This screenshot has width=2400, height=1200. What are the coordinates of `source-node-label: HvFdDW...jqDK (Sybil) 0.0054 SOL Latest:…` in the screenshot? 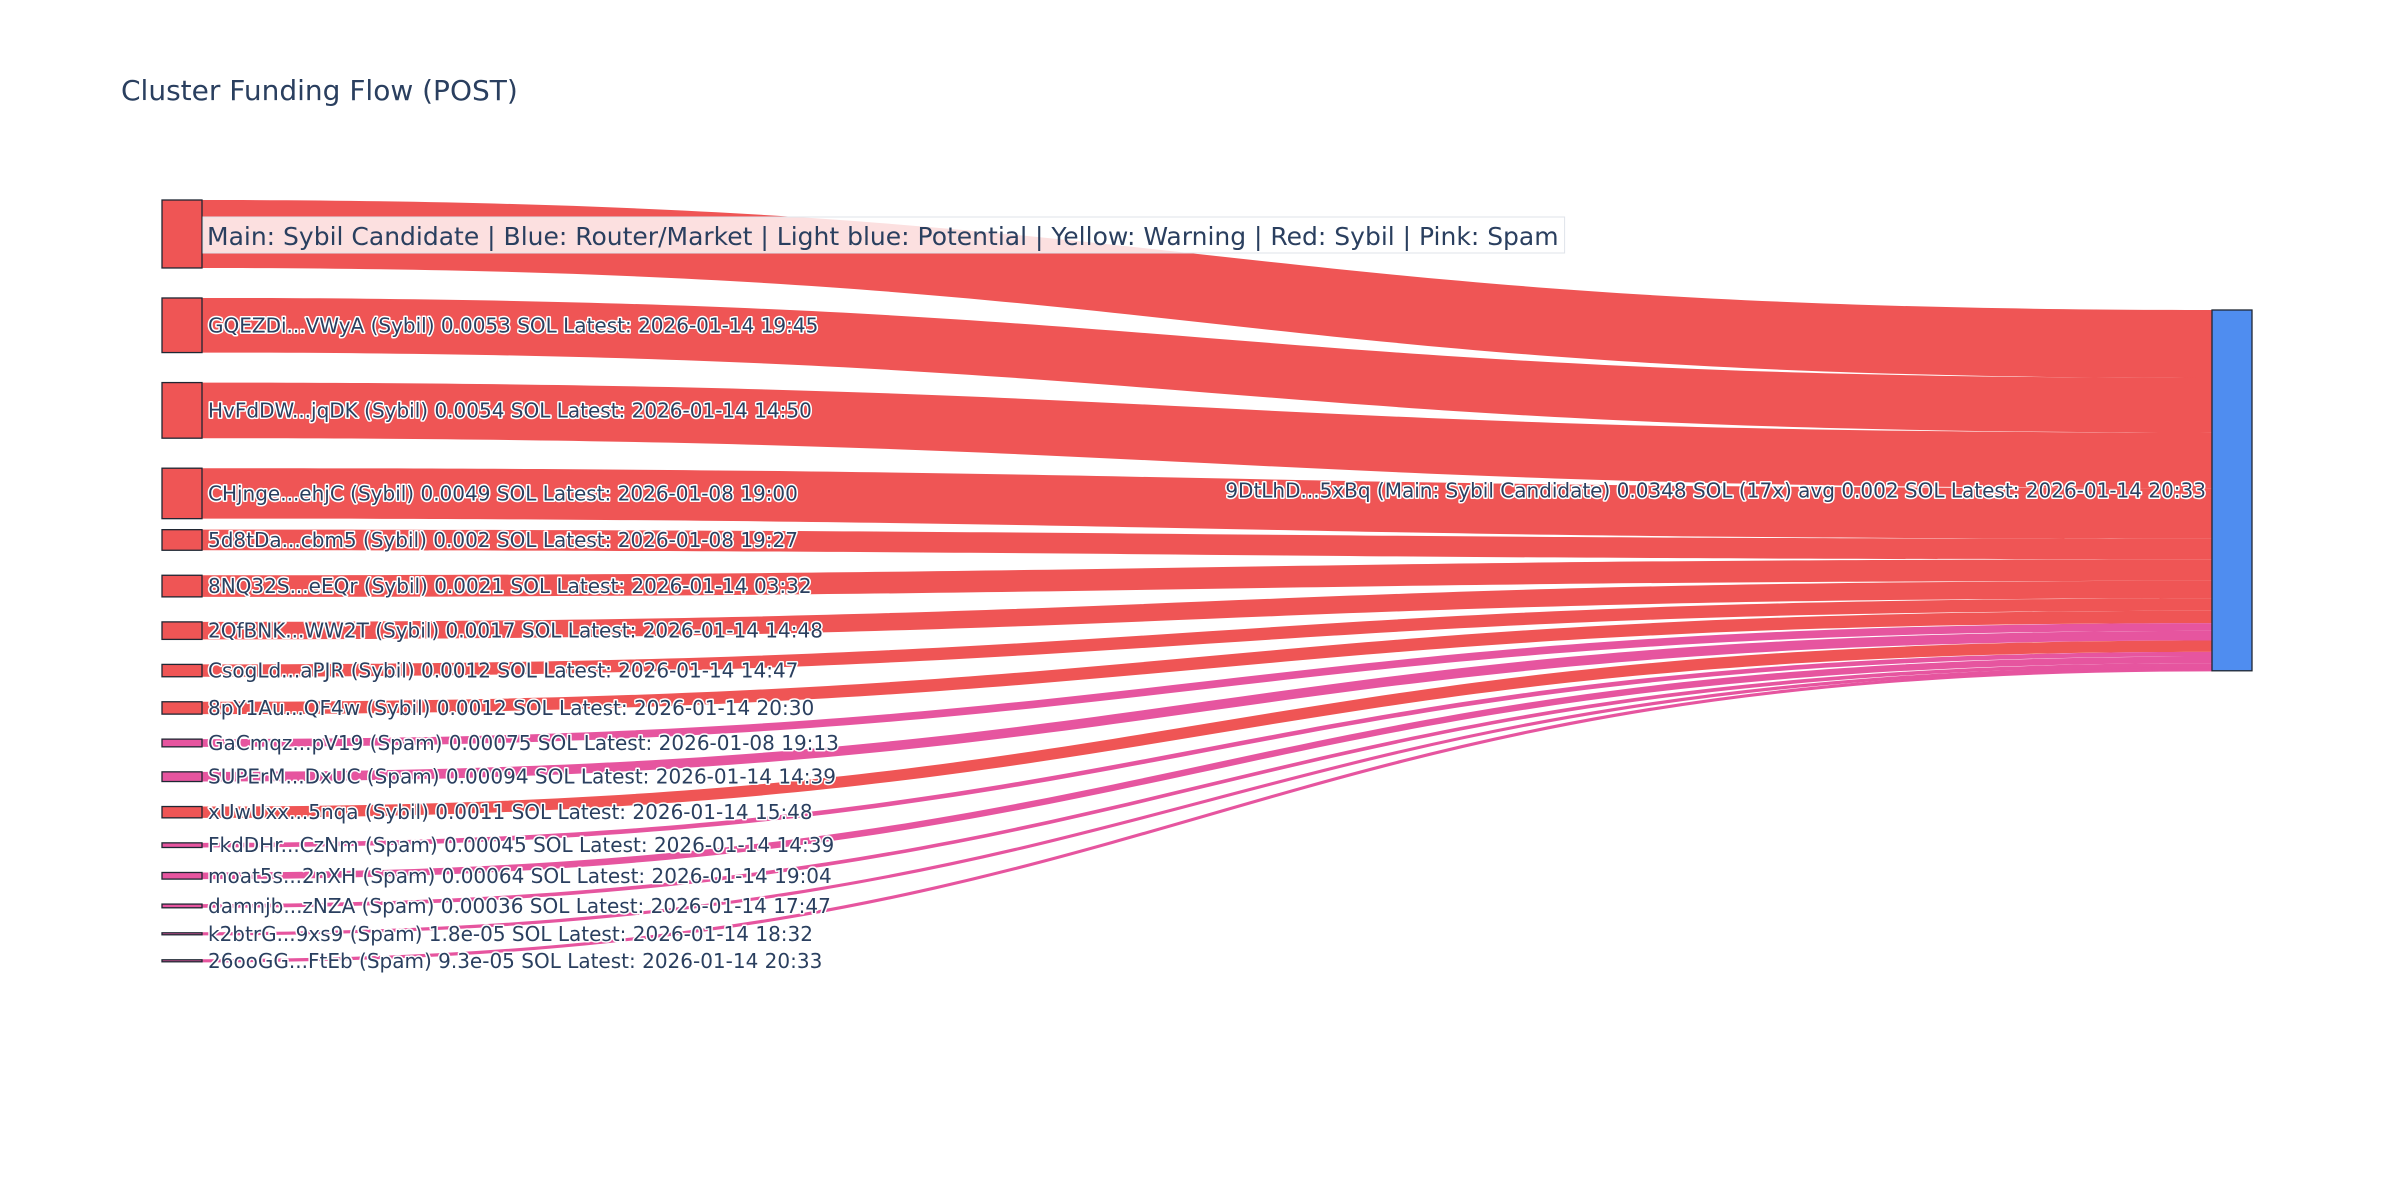 It's located at (510, 410).